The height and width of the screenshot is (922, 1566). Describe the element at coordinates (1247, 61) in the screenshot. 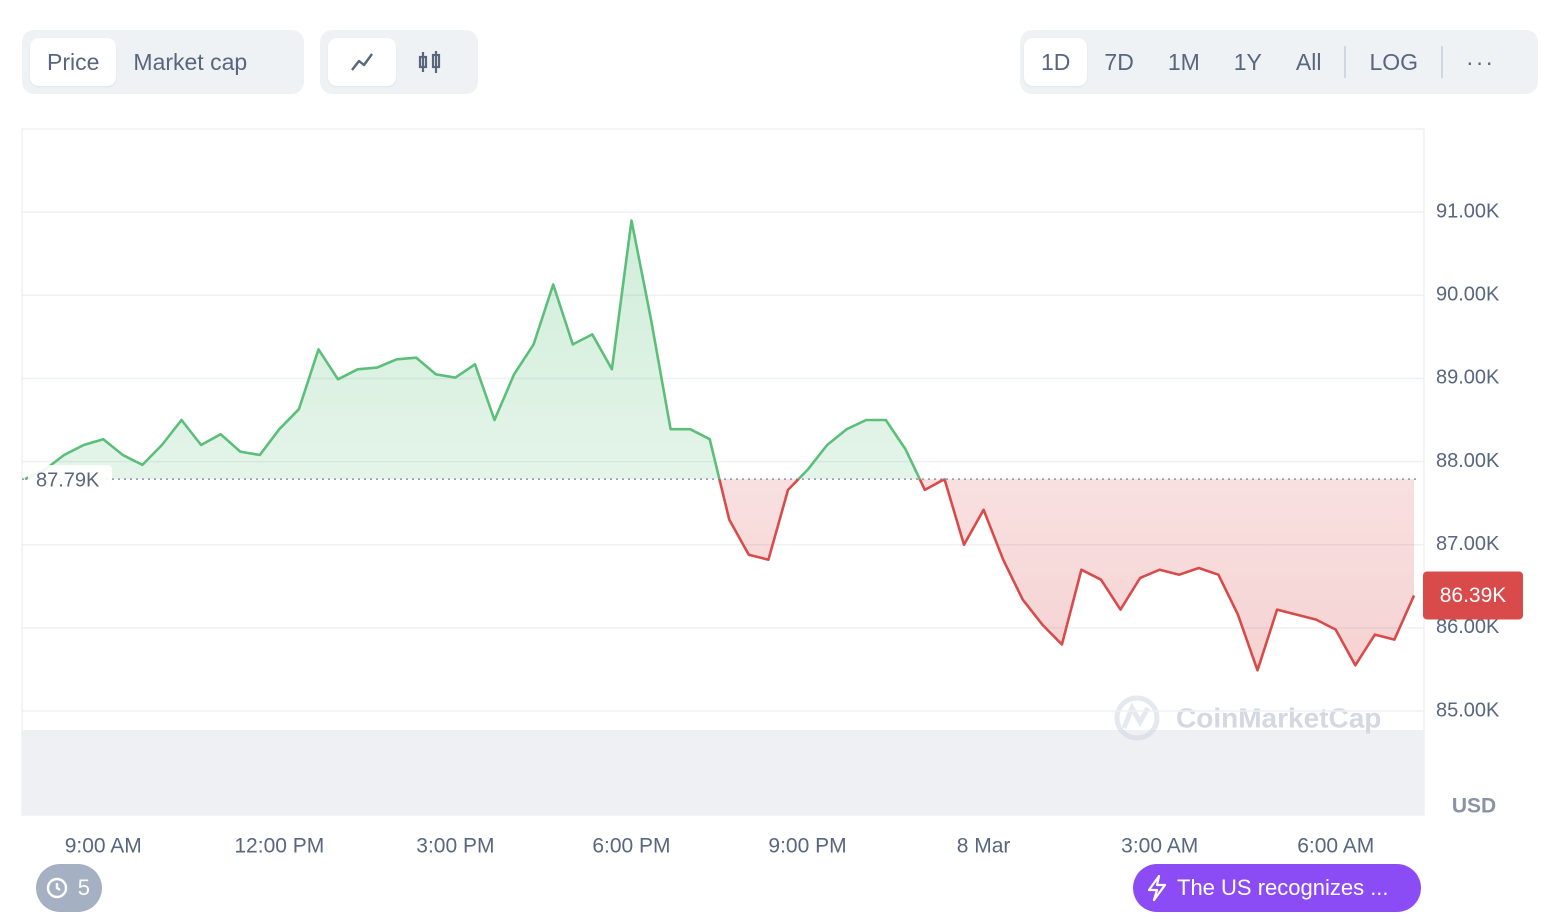

I see `range-button: 1Y` at that location.